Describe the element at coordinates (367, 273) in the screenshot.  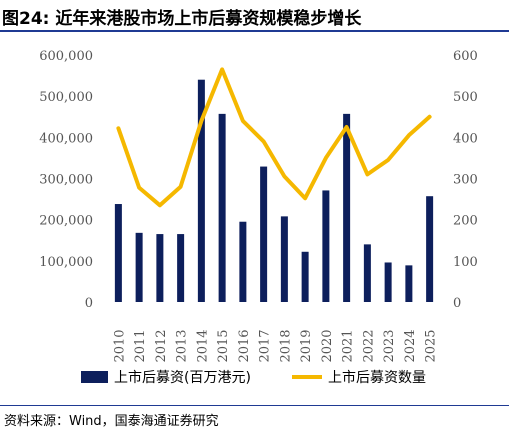
I see `bar-2022` at that location.